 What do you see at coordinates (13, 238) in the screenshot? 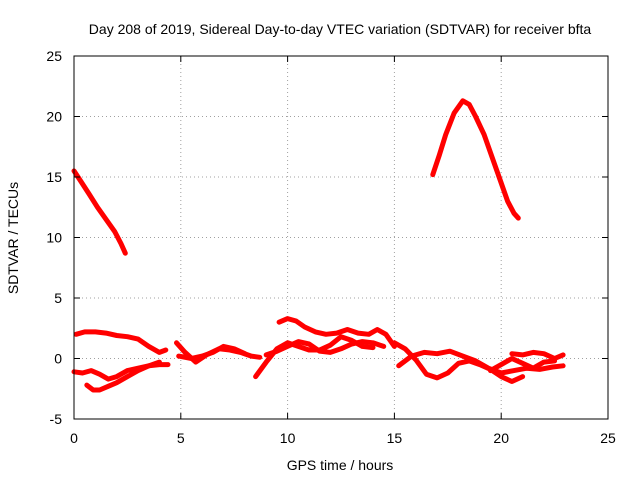
I see `y-axis-label: SDTVAR / TECUs` at bounding box center [13, 238].